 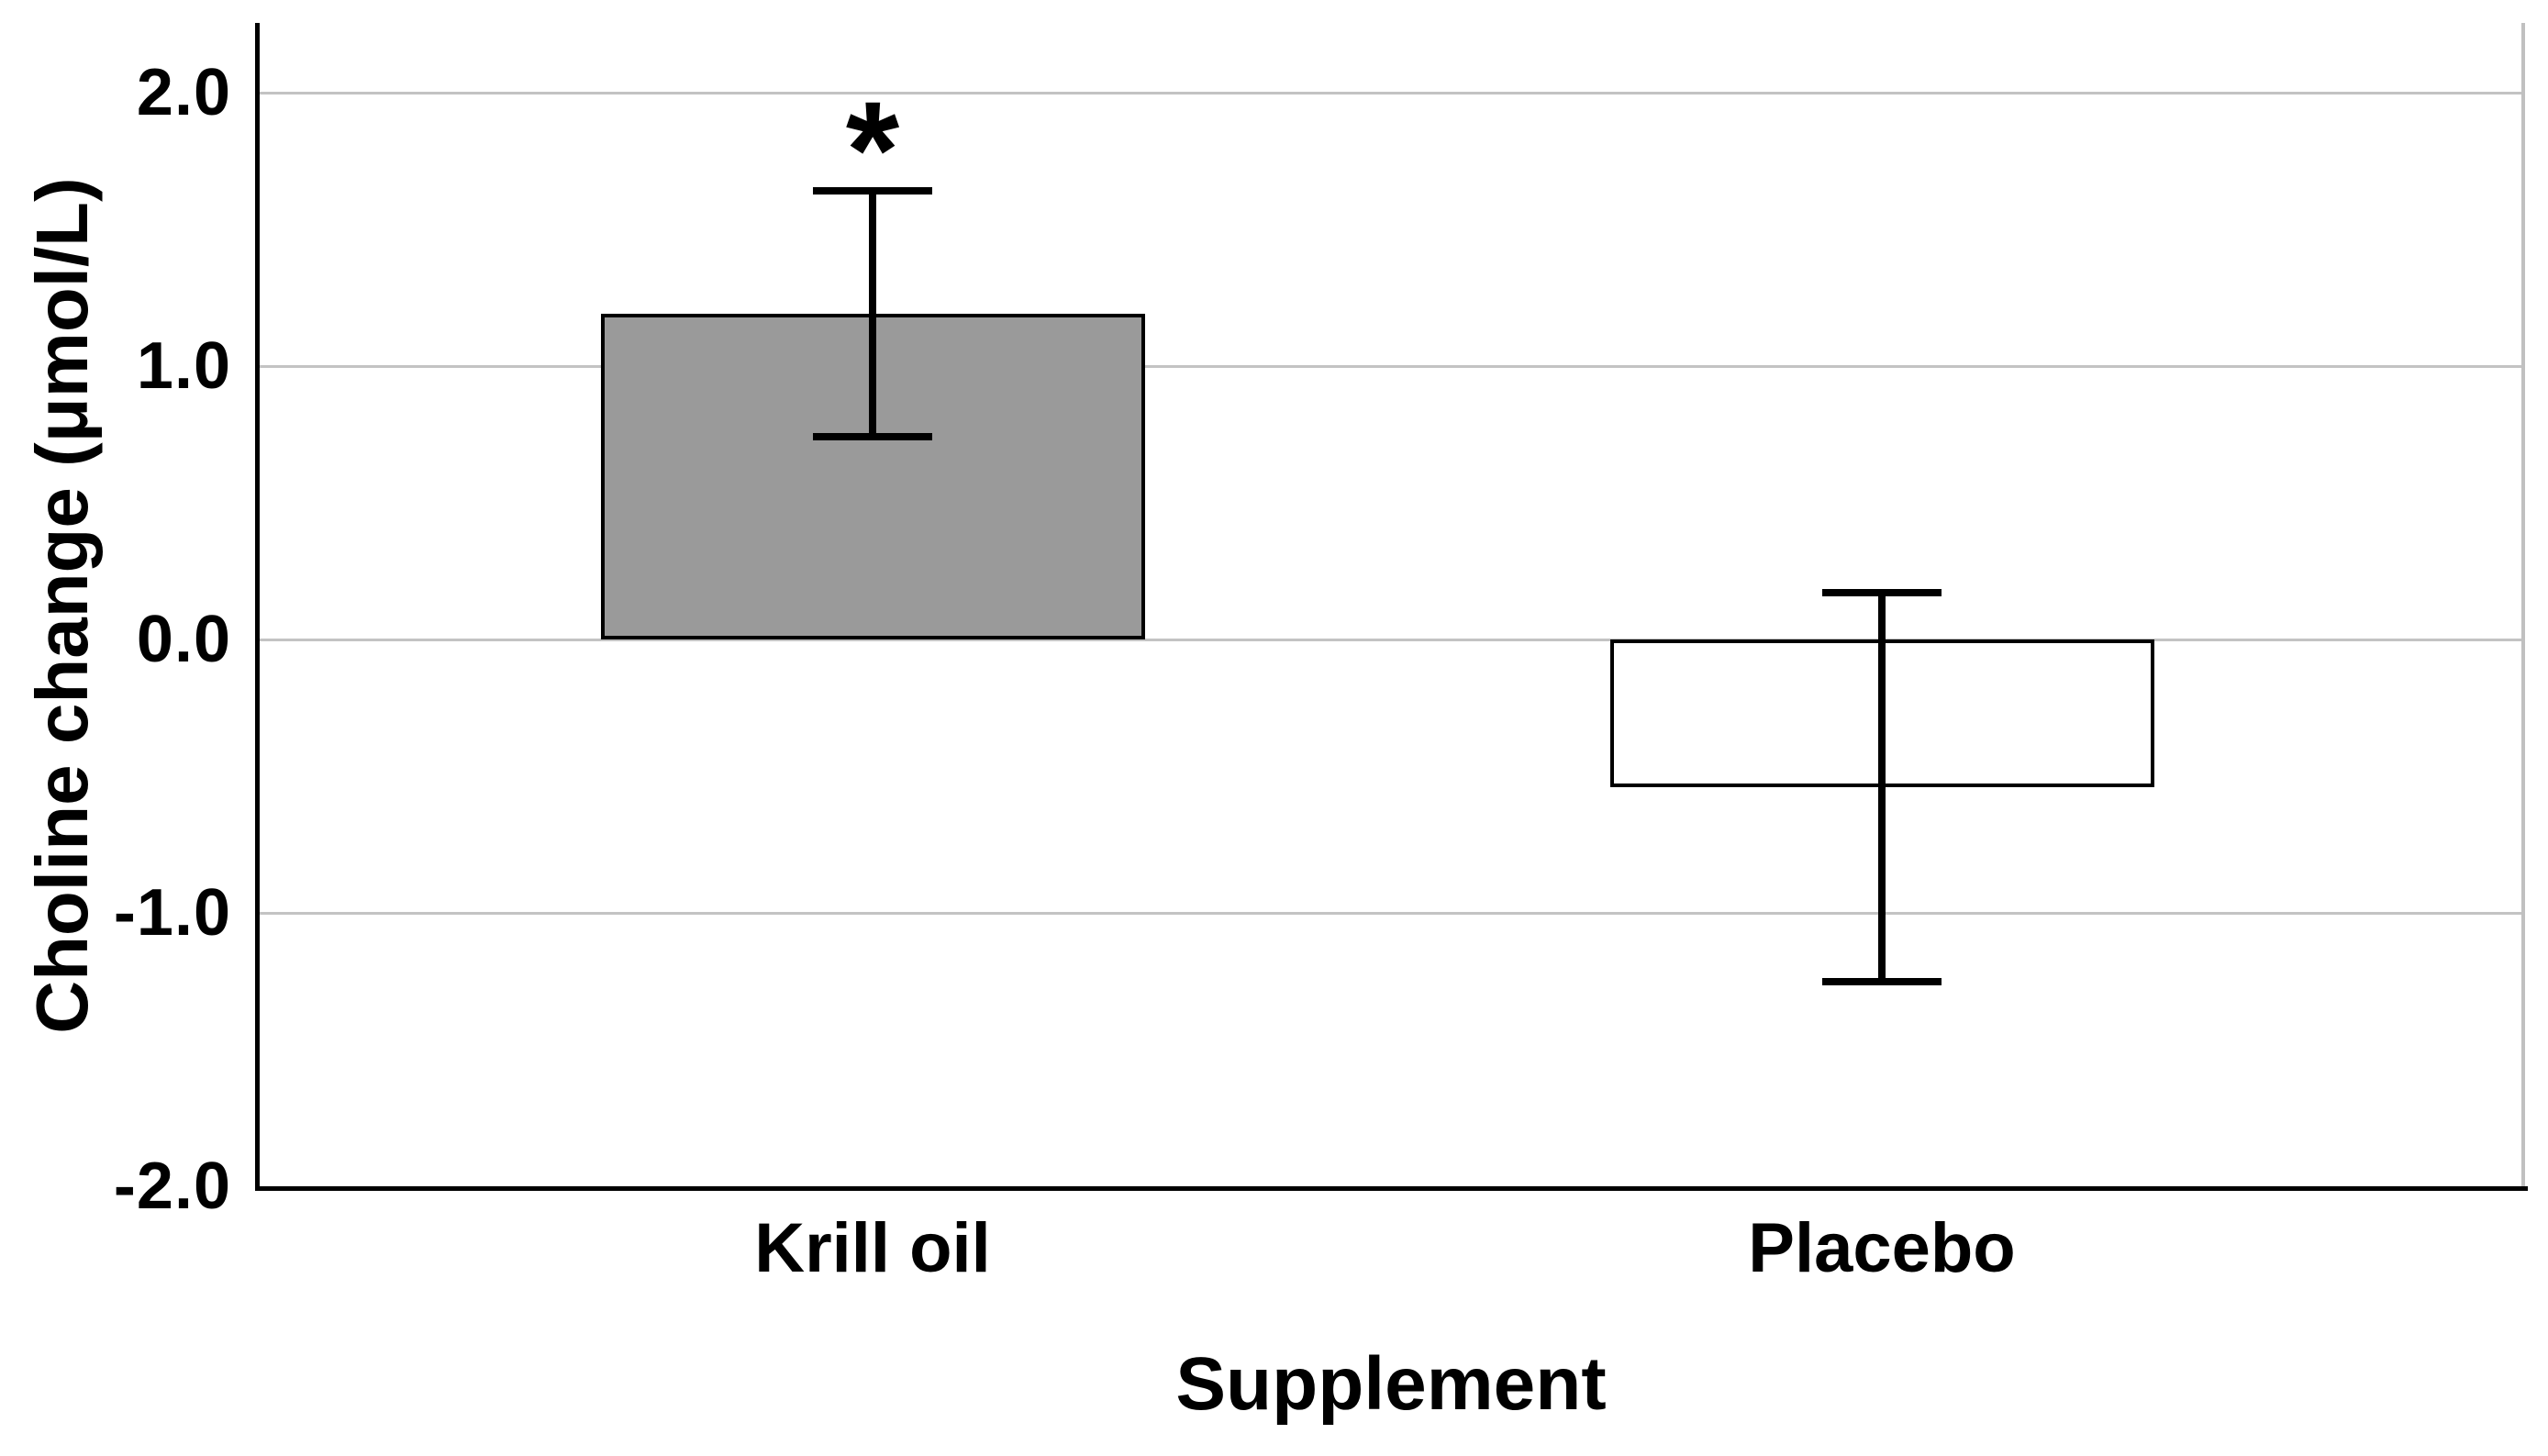 What do you see at coordinates (1392, 1188) in the screenshot?
I see `x-axis-line` at bounding box center [1392, 1188].